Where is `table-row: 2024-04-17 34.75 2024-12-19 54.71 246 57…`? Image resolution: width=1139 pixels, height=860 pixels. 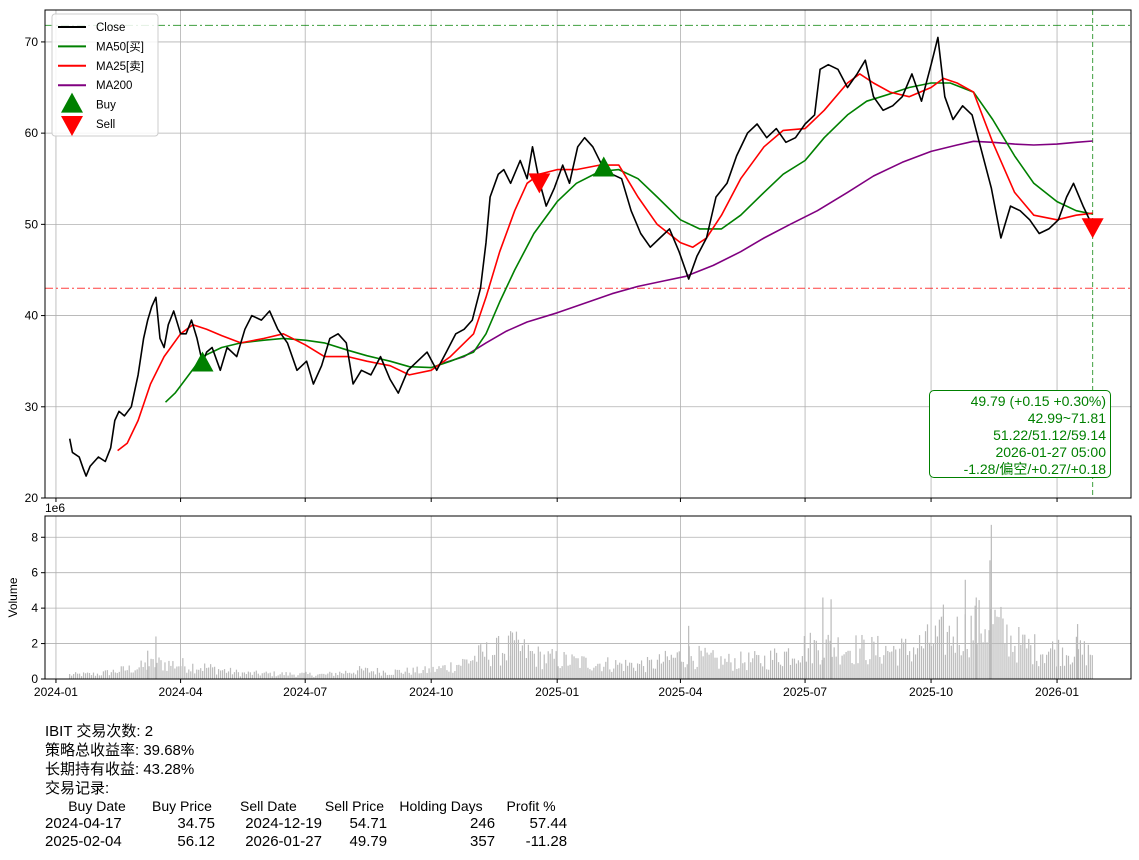 table-row: 2024-04-17 34.75 2024-12-19 54.71 246 57… is located at coordinates (306, 824).